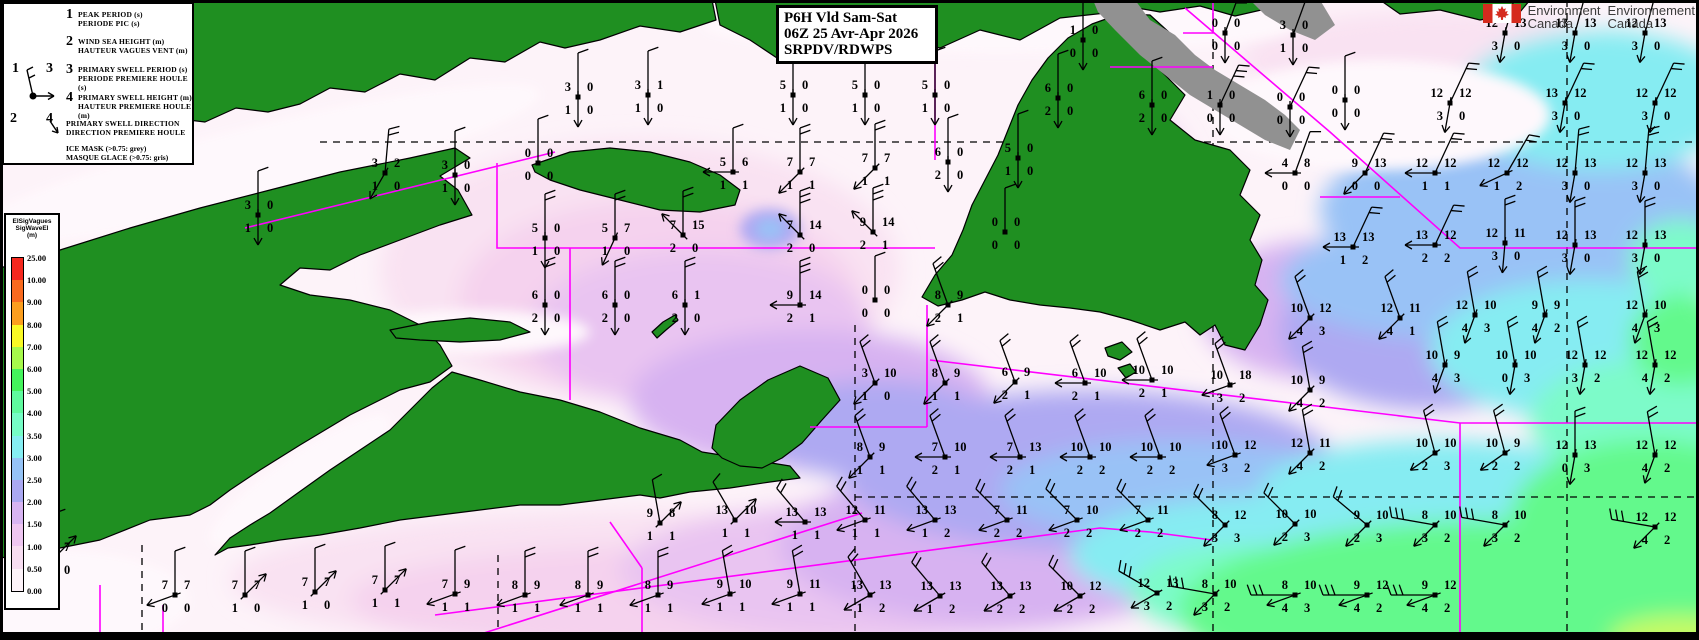  Describe the element at coordinates (37, 280) in the screenshot. I see `colorbar-label: 10.00` at that location.